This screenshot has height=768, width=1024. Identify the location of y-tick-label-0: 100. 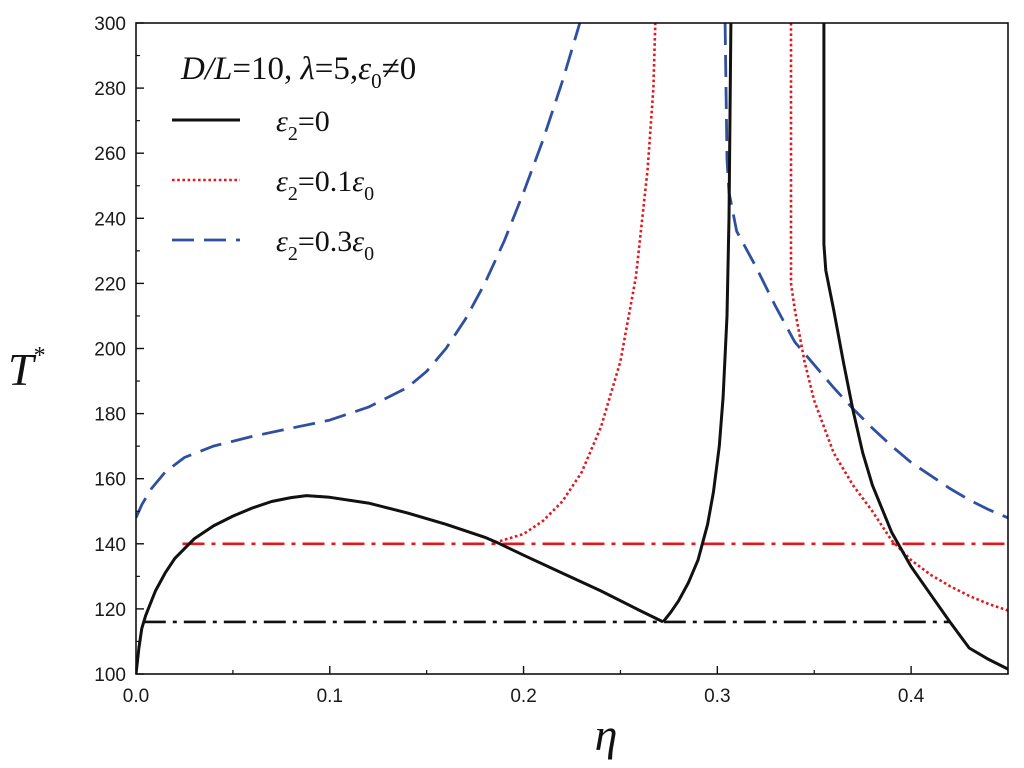
(110, 675).